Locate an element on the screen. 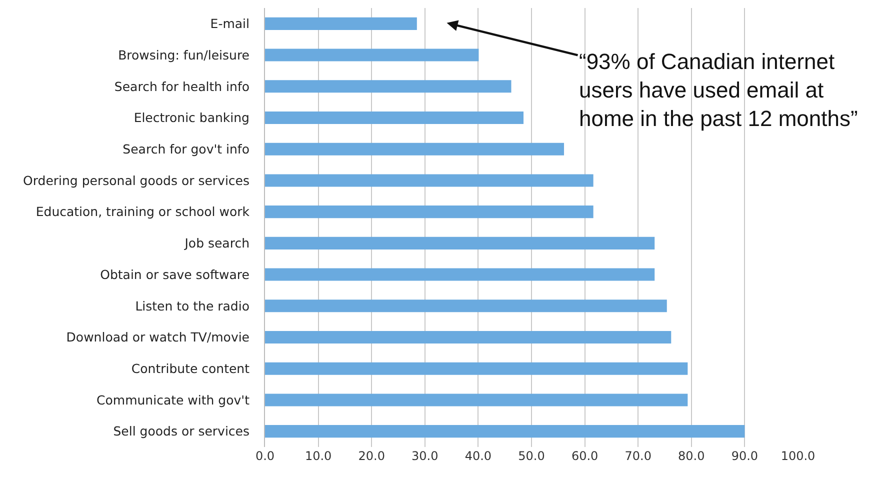 The width and height of the screenshot is (882, 478). y-tick-label: Electronic banking is located at coordinates (192, 118).